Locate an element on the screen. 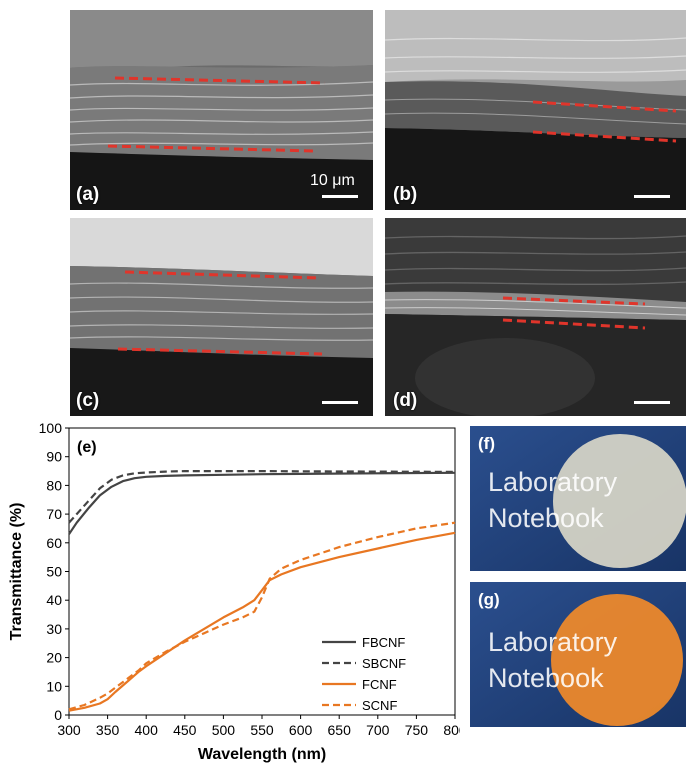  photo-panel-g: (g) Laboratory Notebook is located at coordinates (578, 654).